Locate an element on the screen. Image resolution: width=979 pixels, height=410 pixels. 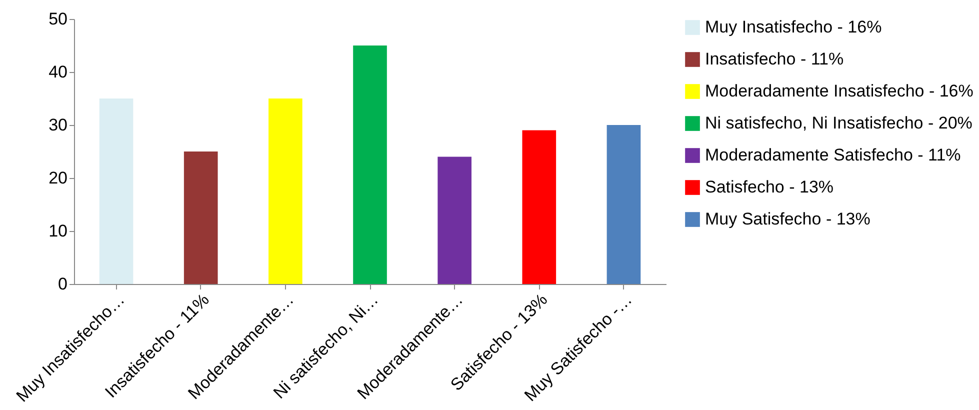
y-tick-label: 30 is located at coordinates (58, 125).